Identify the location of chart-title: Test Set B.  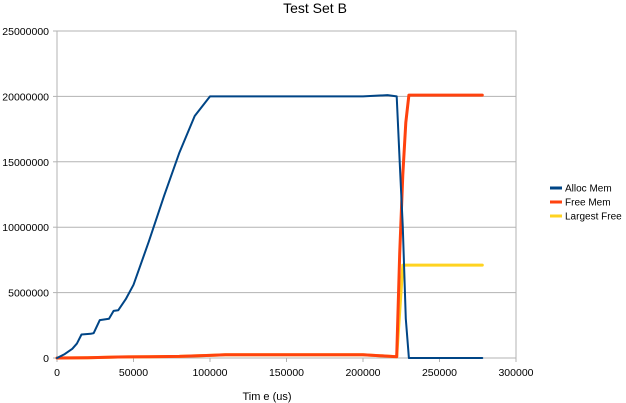
(315, 8).